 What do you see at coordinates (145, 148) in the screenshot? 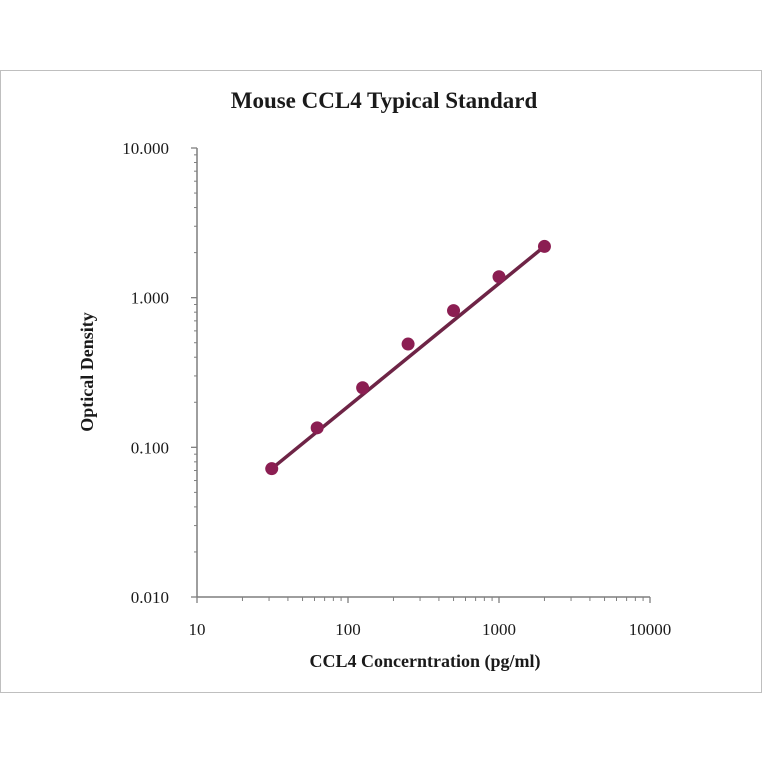
I see `y-tick-label: 10.000` at bounding box center [145, 148].